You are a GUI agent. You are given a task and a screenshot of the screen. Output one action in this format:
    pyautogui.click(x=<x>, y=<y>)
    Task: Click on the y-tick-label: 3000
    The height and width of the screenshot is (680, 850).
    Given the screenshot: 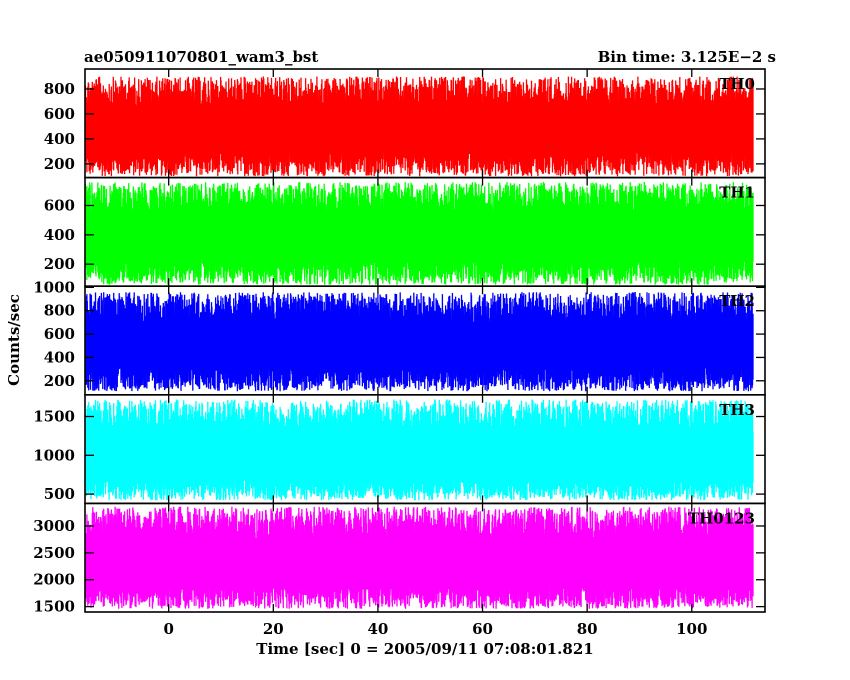 What is the action you would take?
    pyautogui.click(x=54, y=526)
    